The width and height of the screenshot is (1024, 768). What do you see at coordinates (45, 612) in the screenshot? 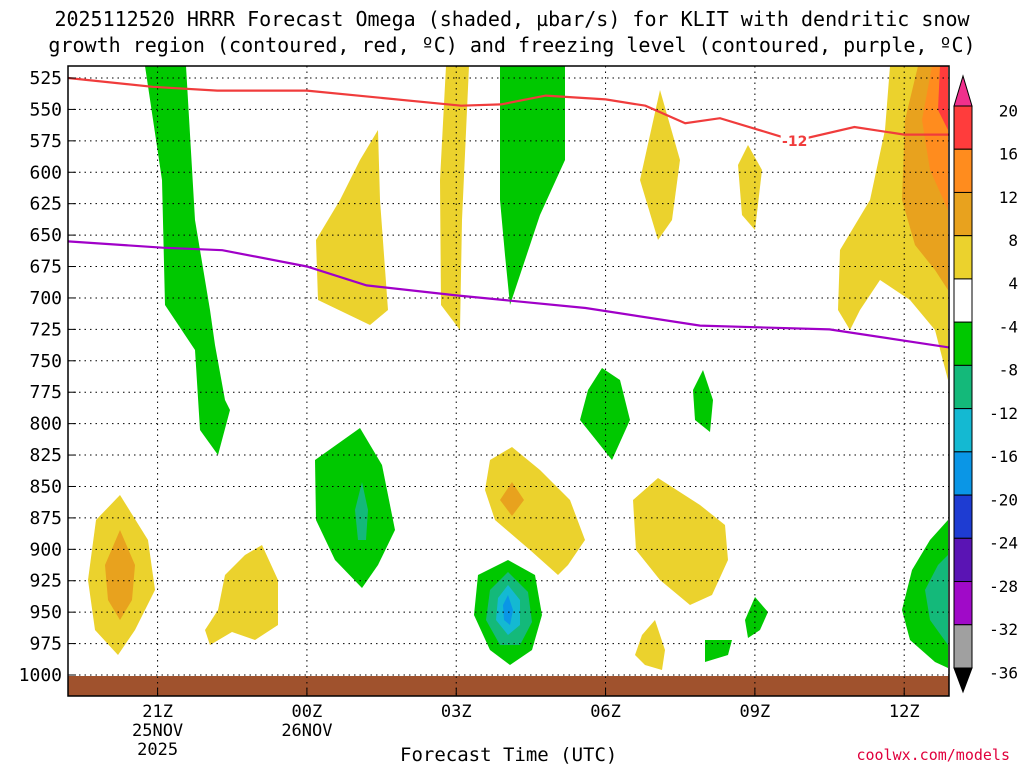
I see `y-tick-label: 950` at bounding box center [45, 612].